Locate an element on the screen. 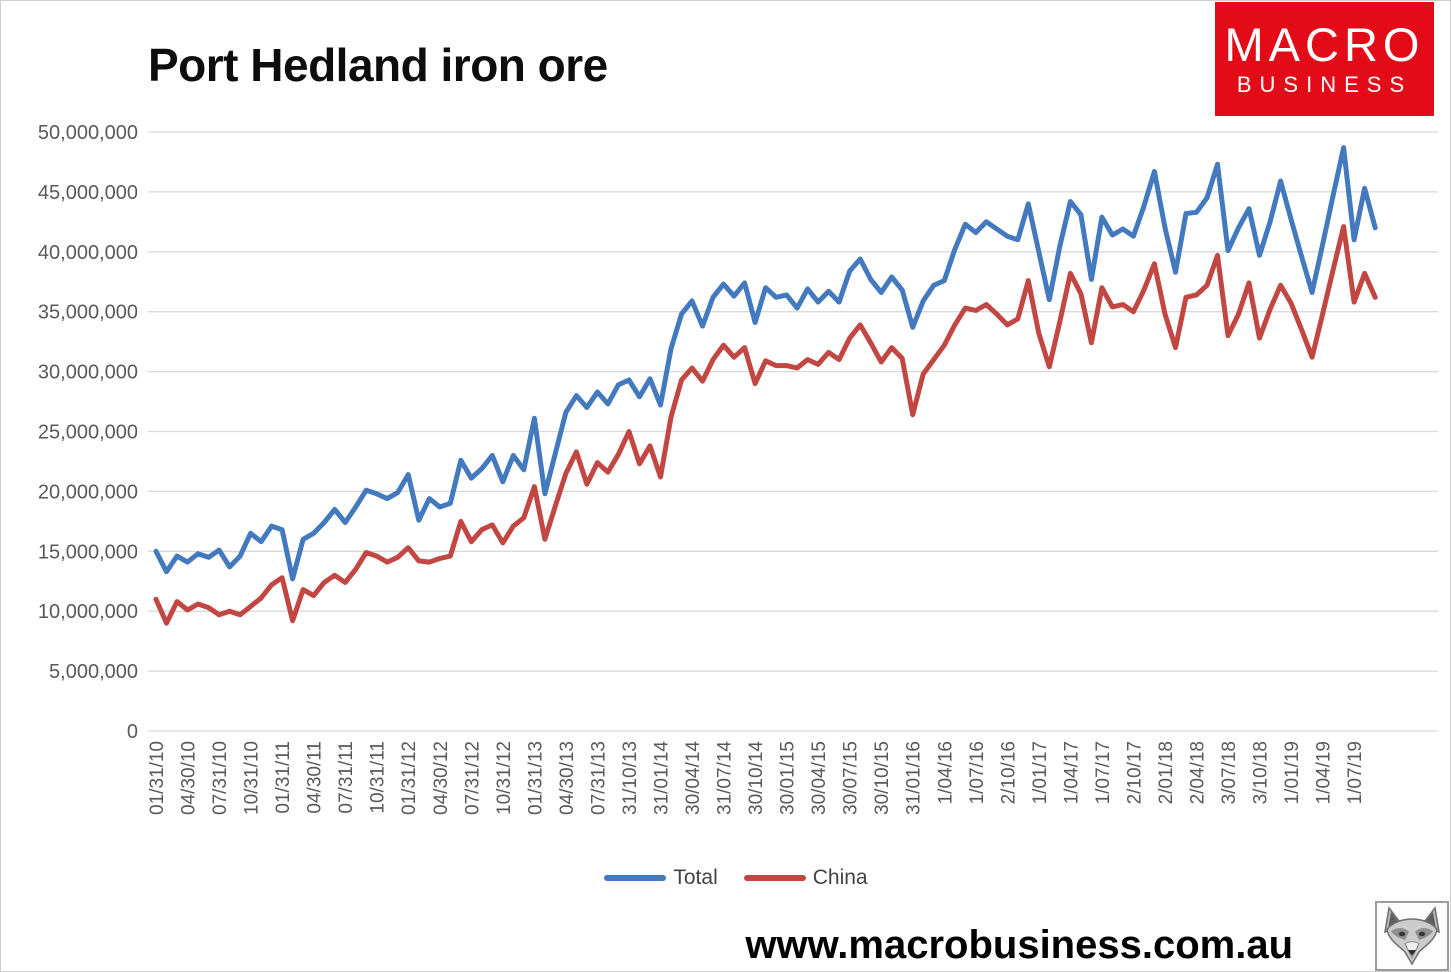 This screenshot has width=1451, height=972. x-tick-label: 3/10/18 is located at coordinates (1261, 772).